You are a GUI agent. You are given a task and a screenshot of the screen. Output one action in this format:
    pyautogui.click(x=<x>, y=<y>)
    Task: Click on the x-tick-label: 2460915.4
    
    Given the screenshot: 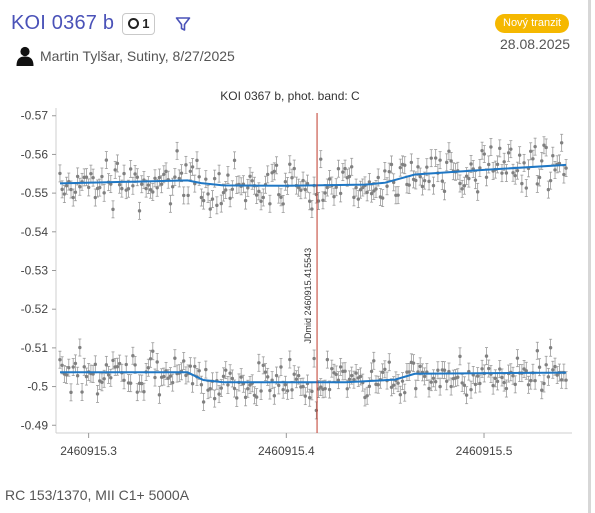 What is the action you would take?
    pyautogui.click(x=286, y=451)
    